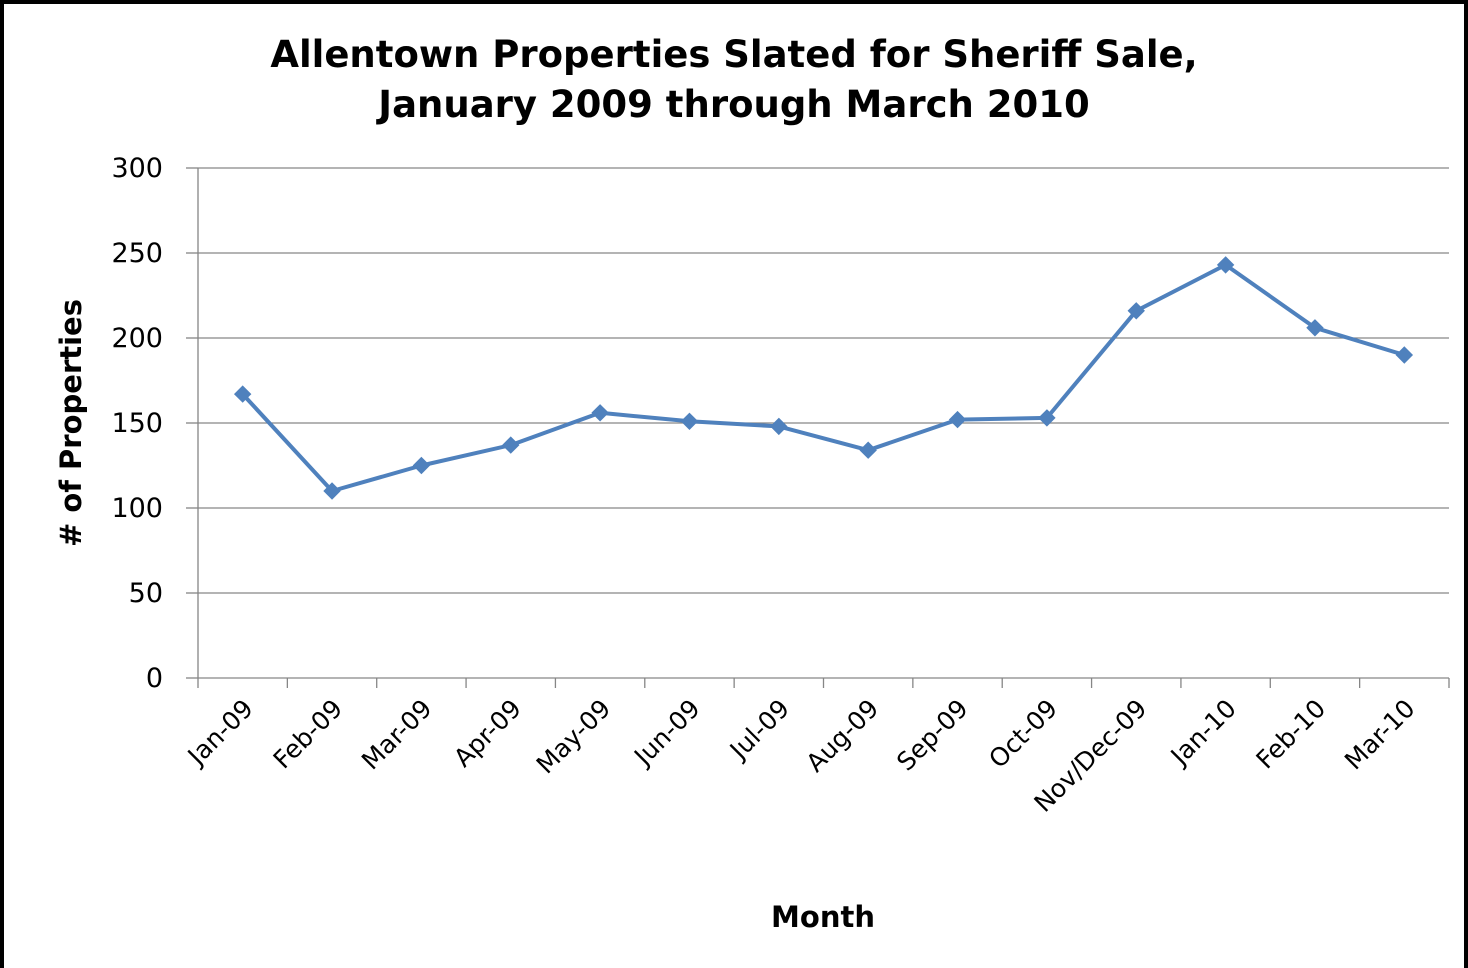 The width and height of the screenshot is (1468, 968). I want to click on y-tick-labels: 0 50 100 150 200 250 300, so click(137, 423).